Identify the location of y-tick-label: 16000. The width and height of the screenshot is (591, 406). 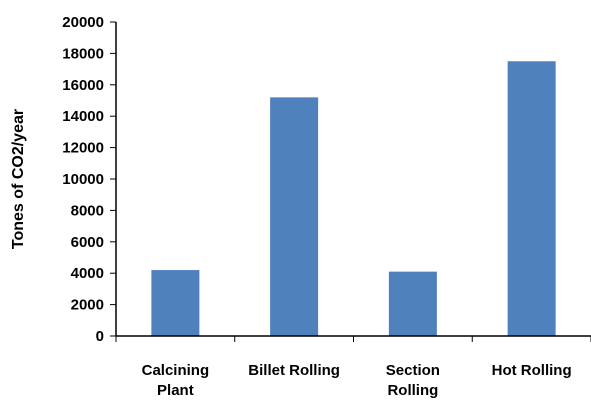
(83, 85).